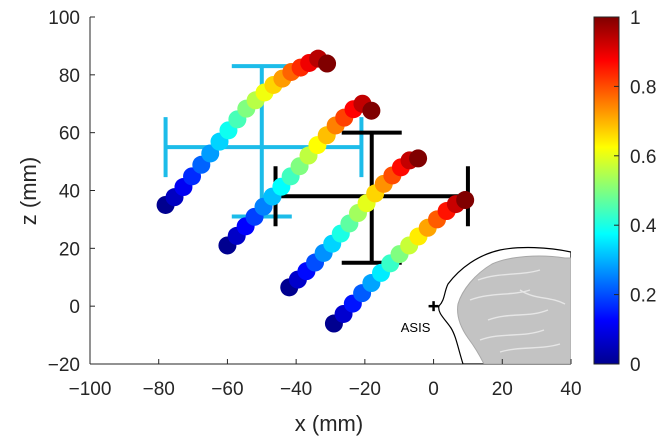 The width and height of the screenshot is (660, 439). Describe the element at coordinates (504, 305) in the screenshot. I see `pelvis-outline-graphic` at that location.